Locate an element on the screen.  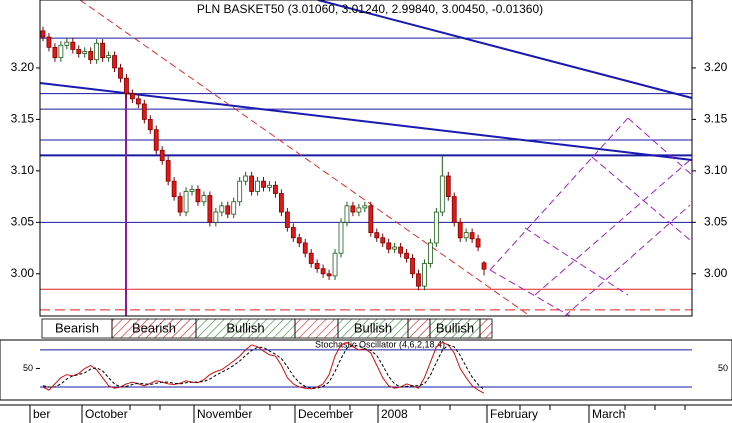
oscillator-frame is located at coordinates (366, 370).